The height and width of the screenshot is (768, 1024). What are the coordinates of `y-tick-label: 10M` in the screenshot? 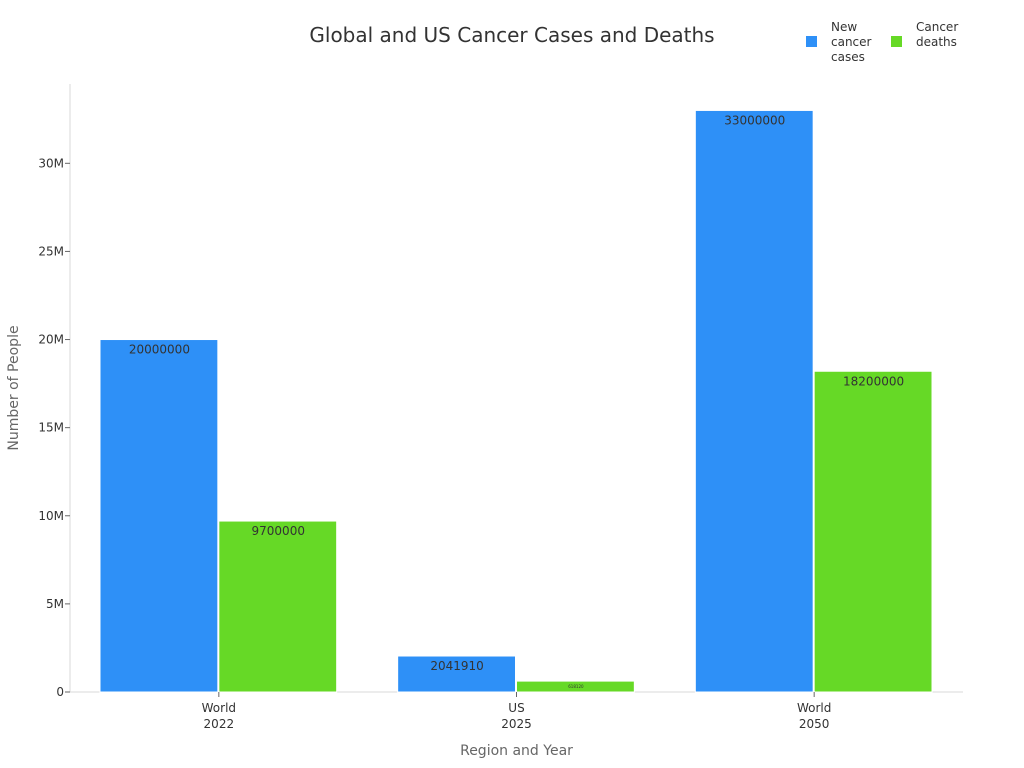 It's located at (51, 516).